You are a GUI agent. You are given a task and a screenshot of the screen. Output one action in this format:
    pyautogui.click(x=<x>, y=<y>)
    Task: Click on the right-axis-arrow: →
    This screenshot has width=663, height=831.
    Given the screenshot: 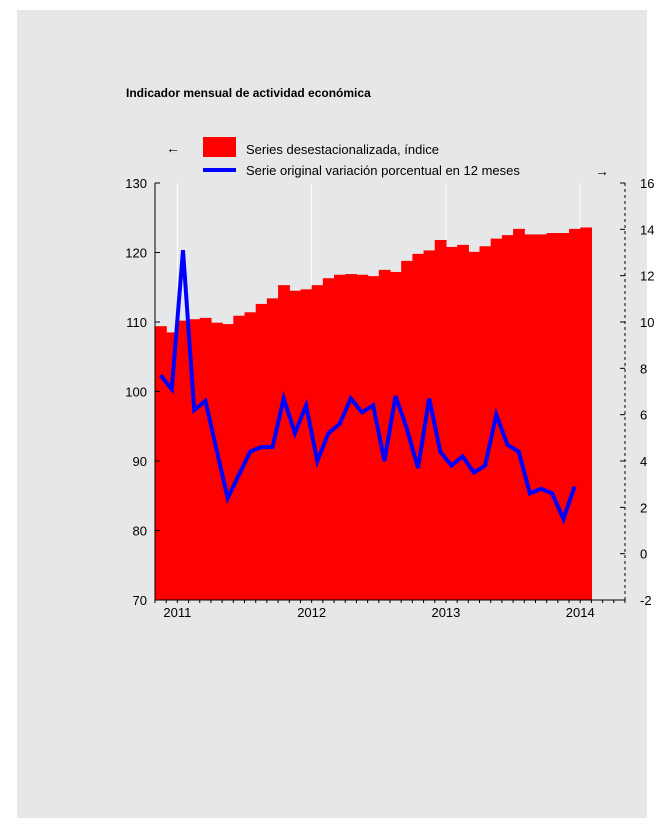 What is the action you would take?
    pyautogui.click(x=602, y=171)
    